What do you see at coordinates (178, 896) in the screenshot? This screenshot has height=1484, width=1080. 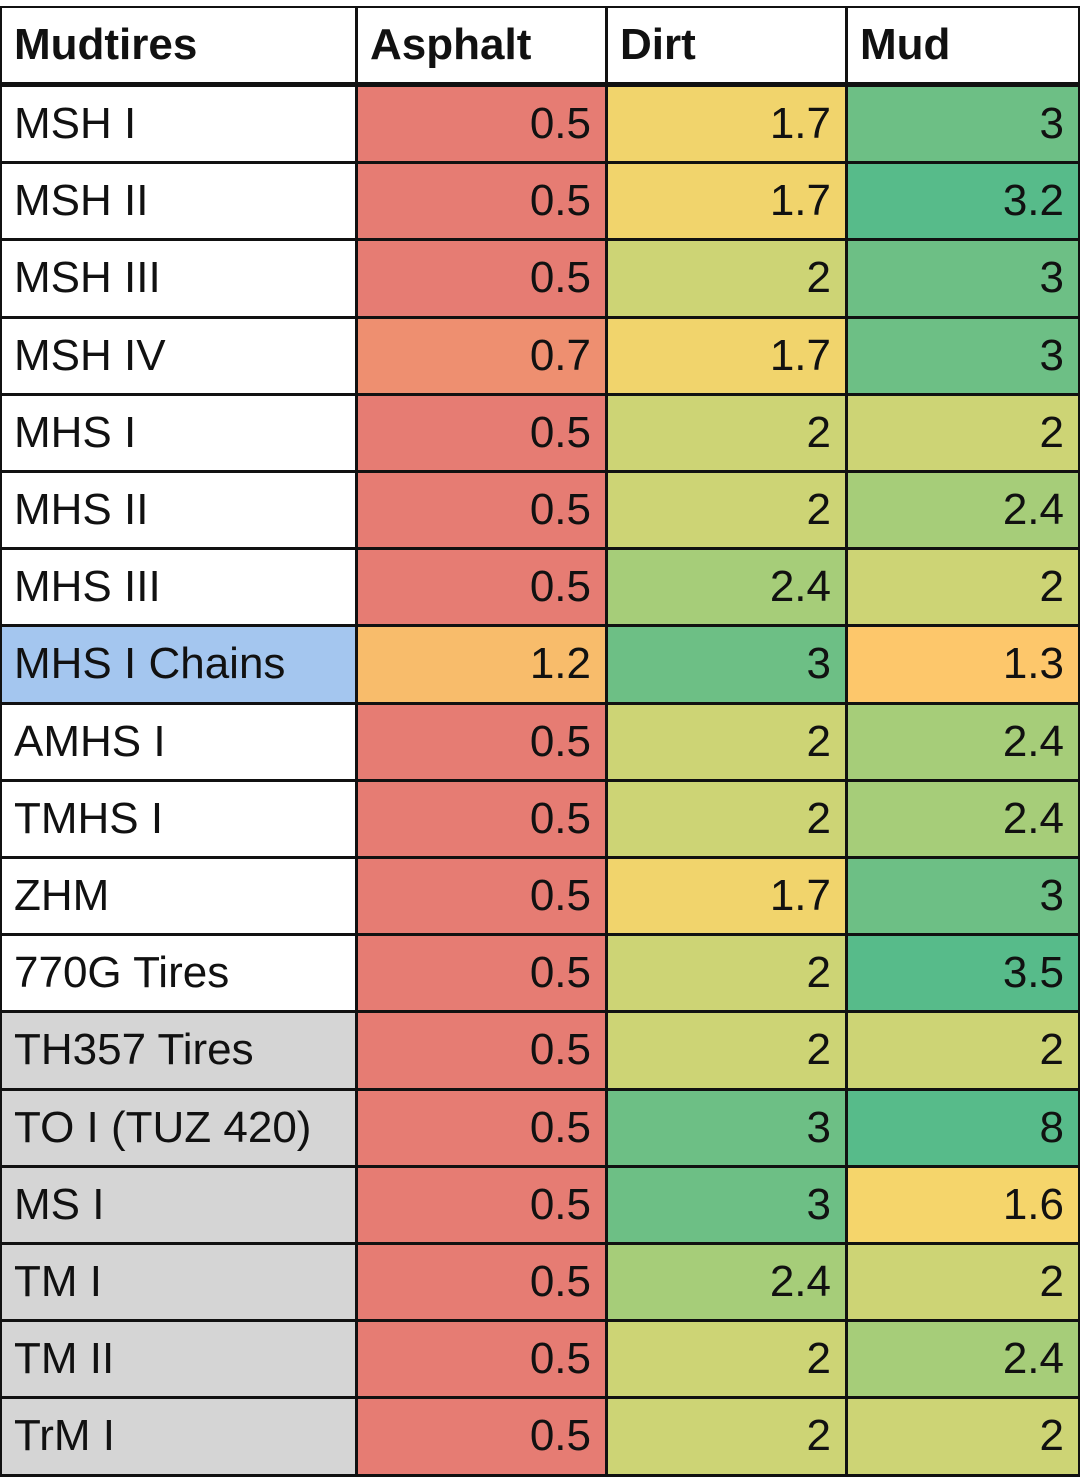 I see `row-name: ZHM` at bounding box center [178, 896].